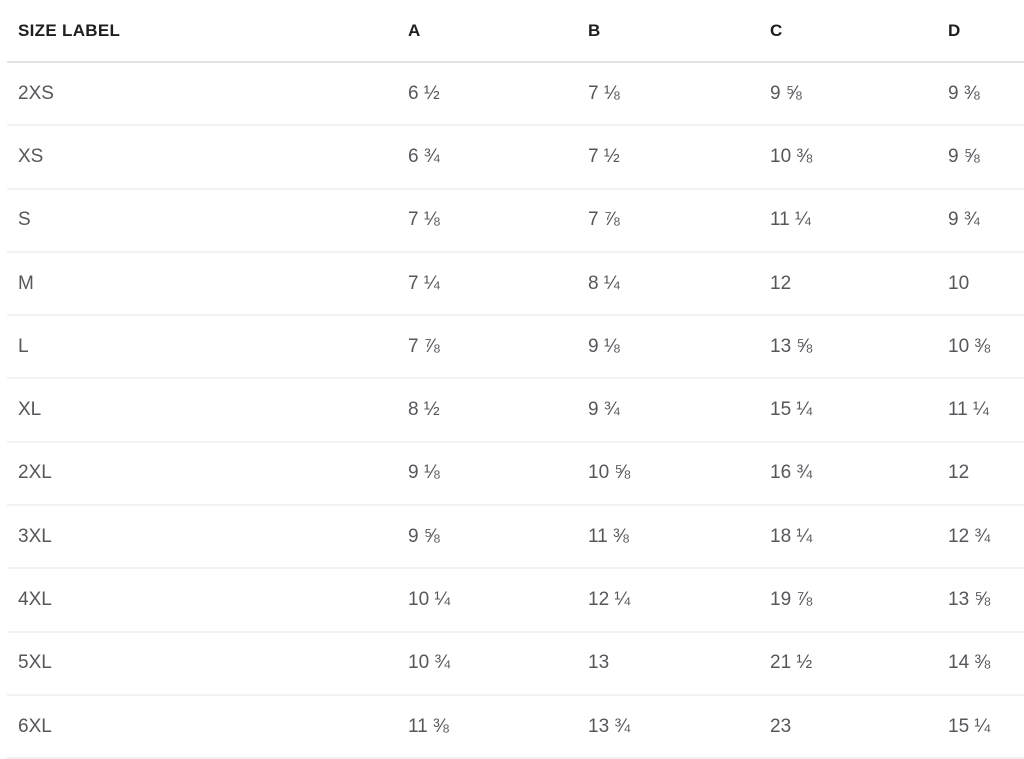 This screenshot has height=759, width=1024. I want to click on measurement-cell-b: 9 ⅛, so click(661, 347).